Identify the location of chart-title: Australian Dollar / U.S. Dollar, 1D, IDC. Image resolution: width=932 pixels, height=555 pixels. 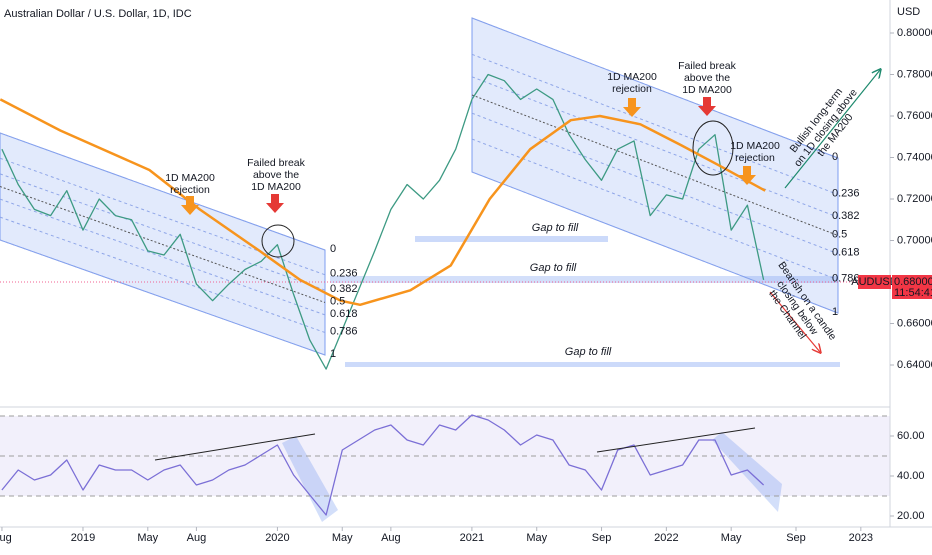
(98, 14).